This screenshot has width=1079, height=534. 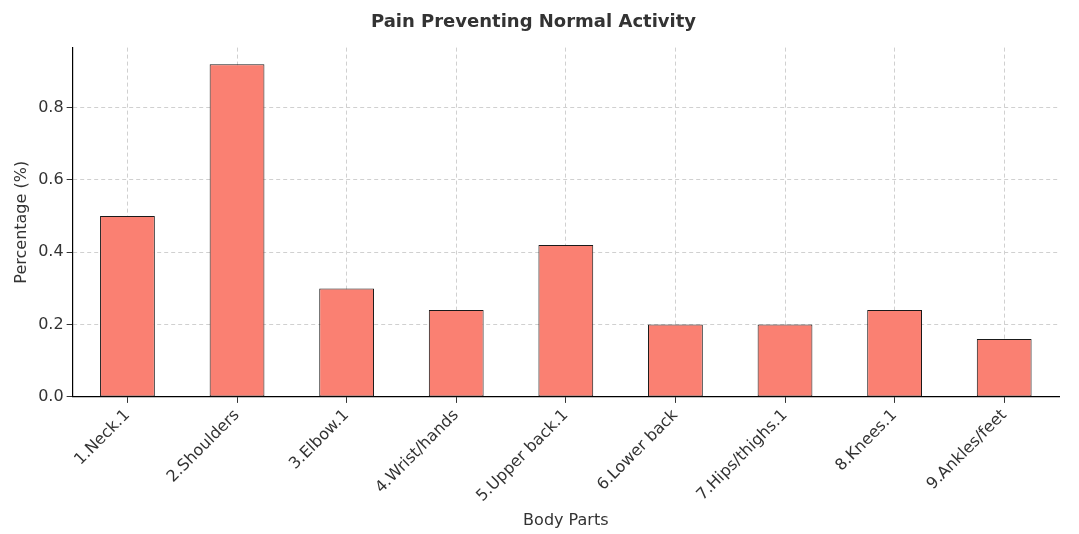 I want to click on y-tick-label: 0.6, so click(x=51, y=179).